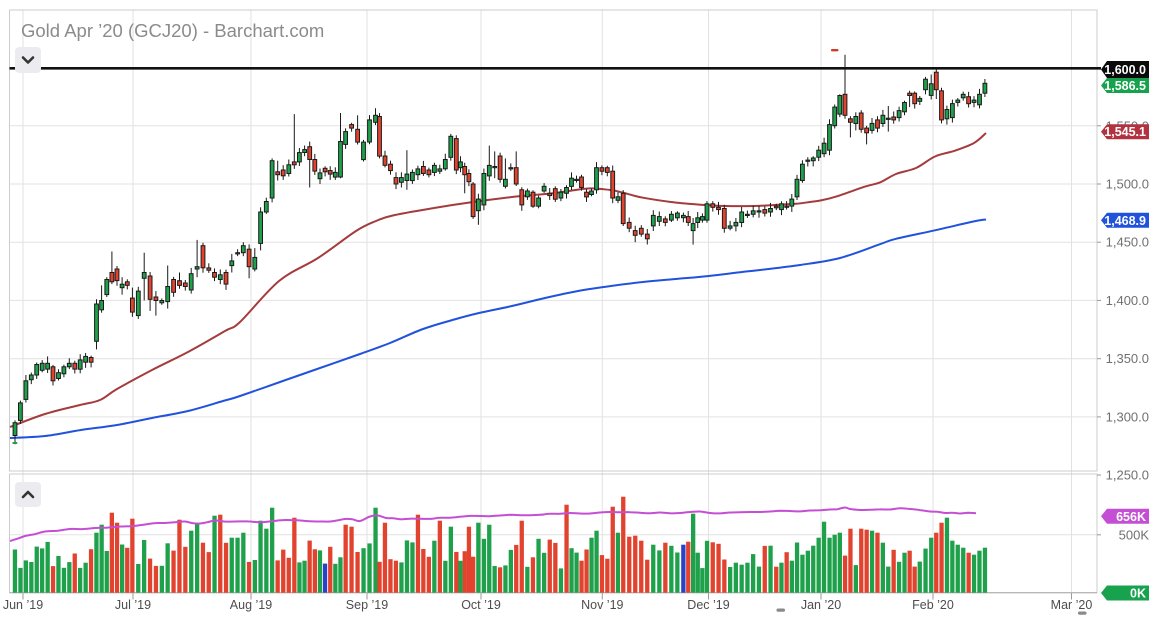 The width and height of the screenshot is (1154, 623). I want to click on svg-text: Mar ’20, so click(1072, 605).